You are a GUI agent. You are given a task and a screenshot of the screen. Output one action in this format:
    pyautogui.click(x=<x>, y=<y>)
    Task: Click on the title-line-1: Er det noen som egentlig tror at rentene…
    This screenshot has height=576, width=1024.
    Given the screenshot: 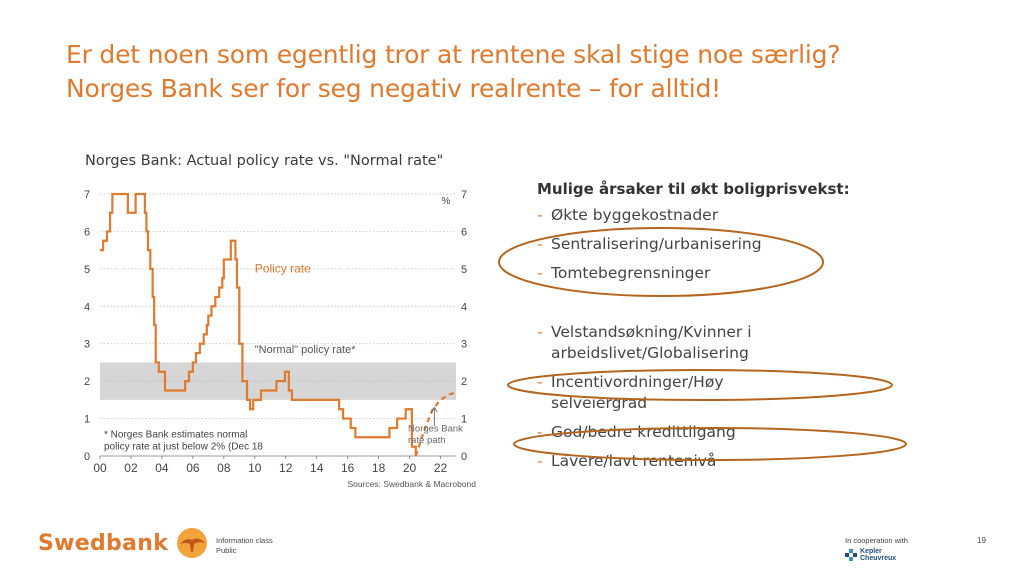 What is the action you would take?
    pyautogui.click(x=453, y=54)
    